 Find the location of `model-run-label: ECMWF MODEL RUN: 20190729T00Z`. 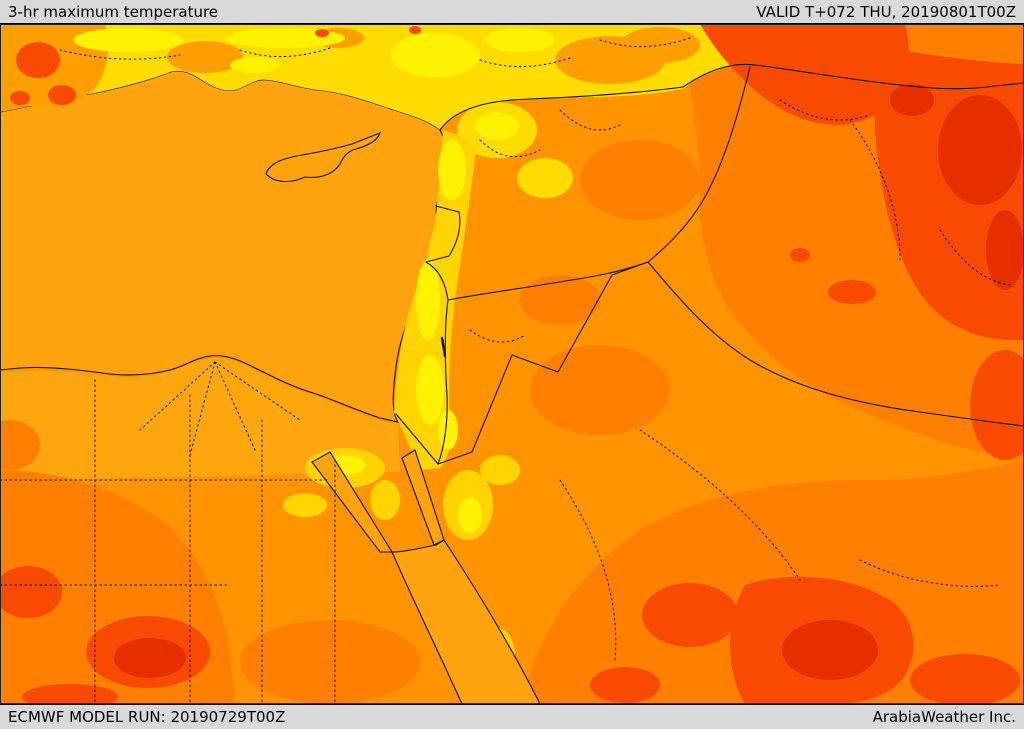

model-run-label: ECMWF MODEL RUN: 20190729T00Z is located at coordinates (147, 717).